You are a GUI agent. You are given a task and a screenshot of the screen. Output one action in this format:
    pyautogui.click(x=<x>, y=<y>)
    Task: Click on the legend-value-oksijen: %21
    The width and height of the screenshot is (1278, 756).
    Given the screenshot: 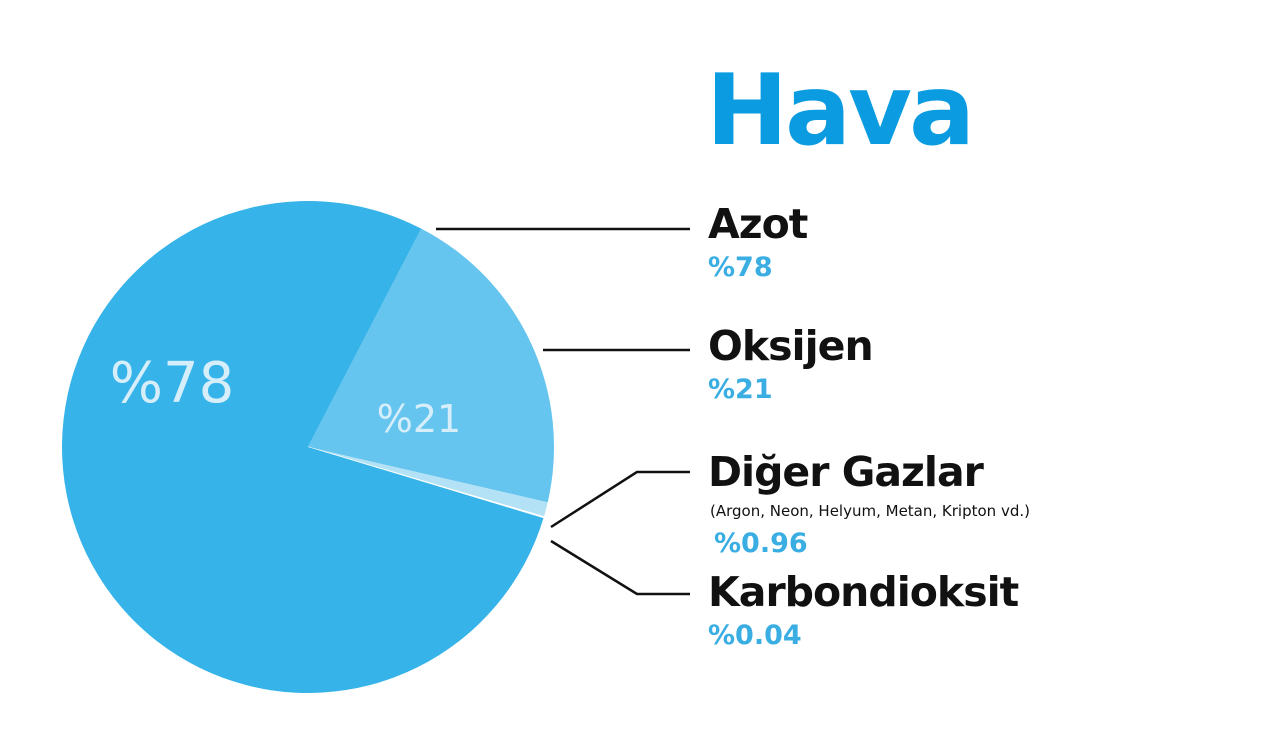 What is the action you would take?
    pyautogui.click(x=740, y=389)
    